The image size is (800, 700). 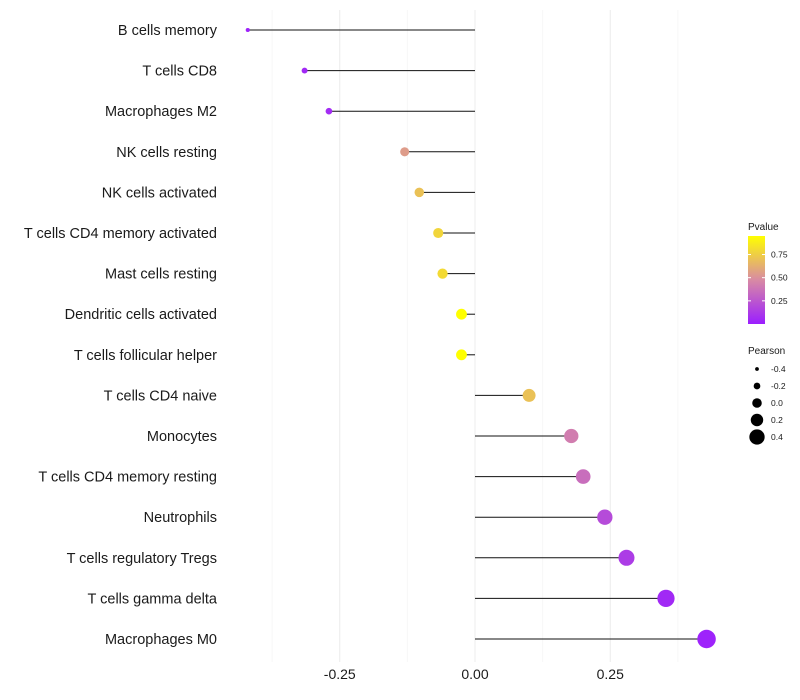 I want to click on colorbar-tick-label: 0.75, so click(x=779, y=255).